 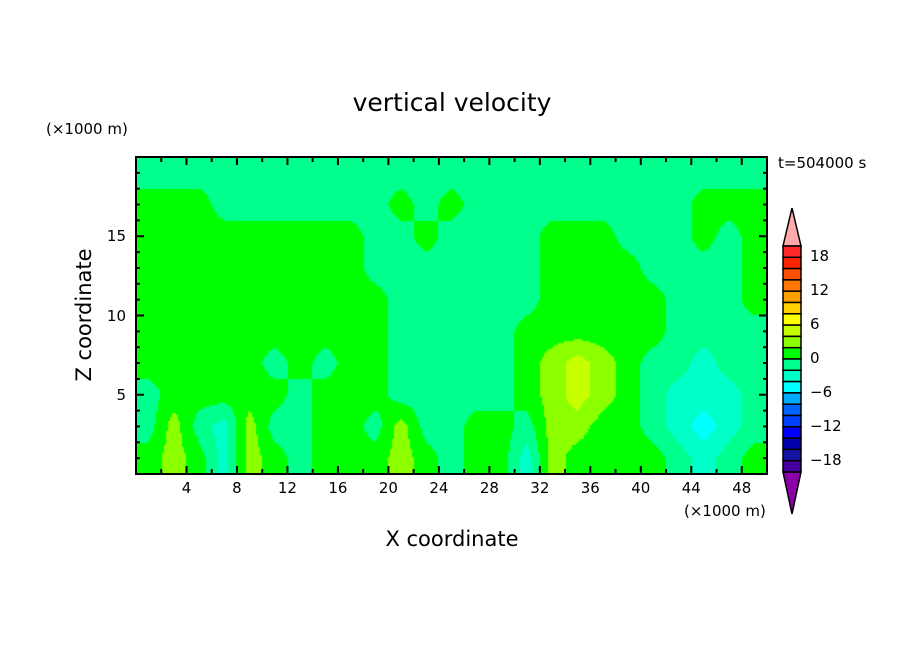 I want to click on y-tick-label: 15, so click(x=116, y=236).